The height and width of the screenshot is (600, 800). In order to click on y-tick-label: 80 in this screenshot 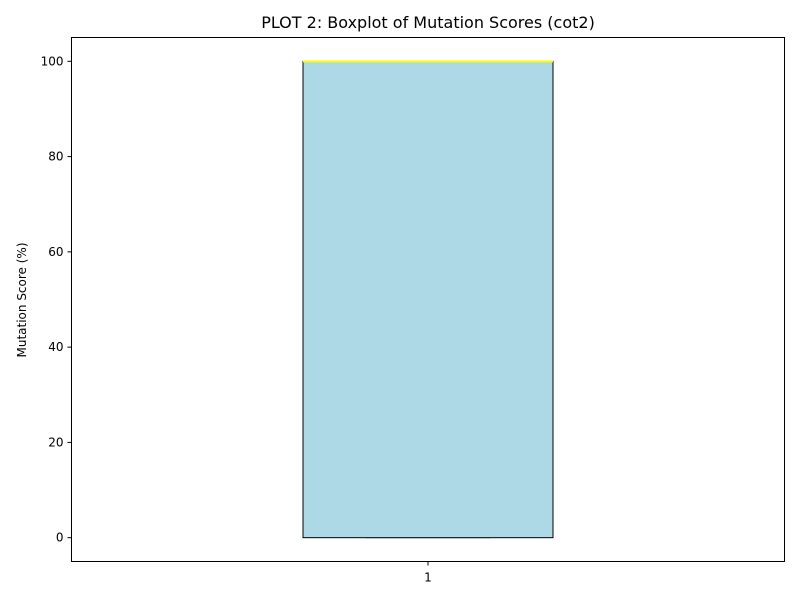, I will do `click(55, 157)`.